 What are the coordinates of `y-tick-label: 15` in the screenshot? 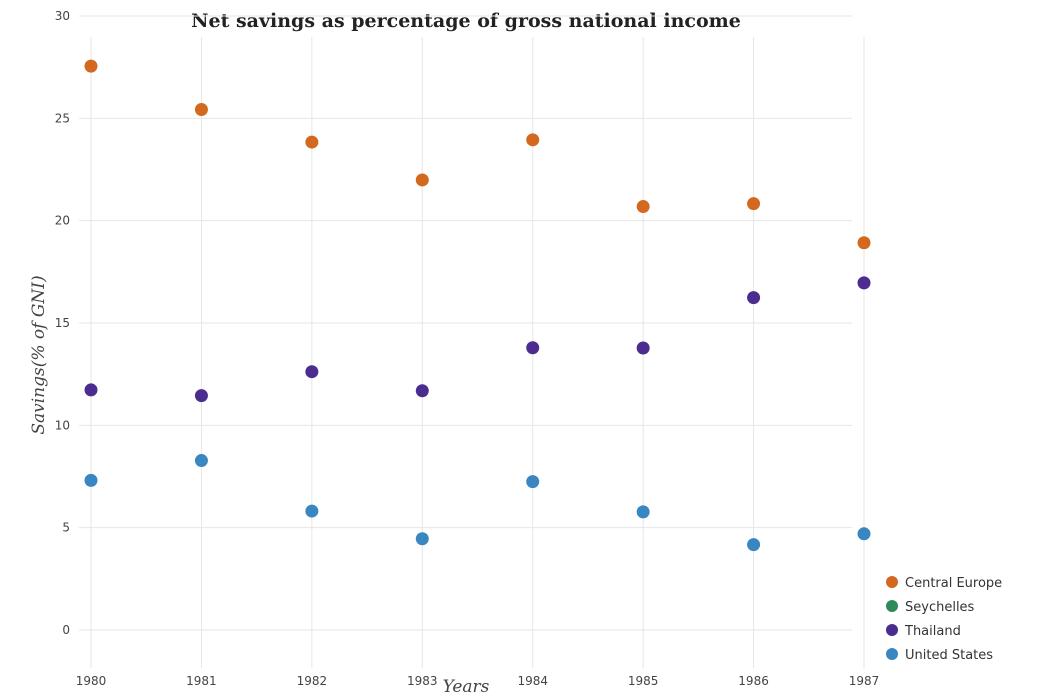 It's located at (62, 323).